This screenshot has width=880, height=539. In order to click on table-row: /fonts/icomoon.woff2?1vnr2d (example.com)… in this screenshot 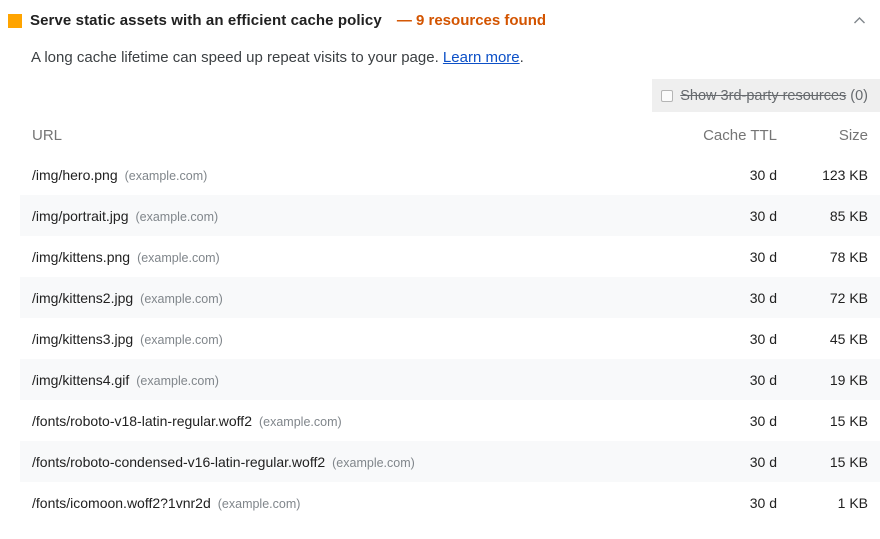, I will do `click(450, 502)`.